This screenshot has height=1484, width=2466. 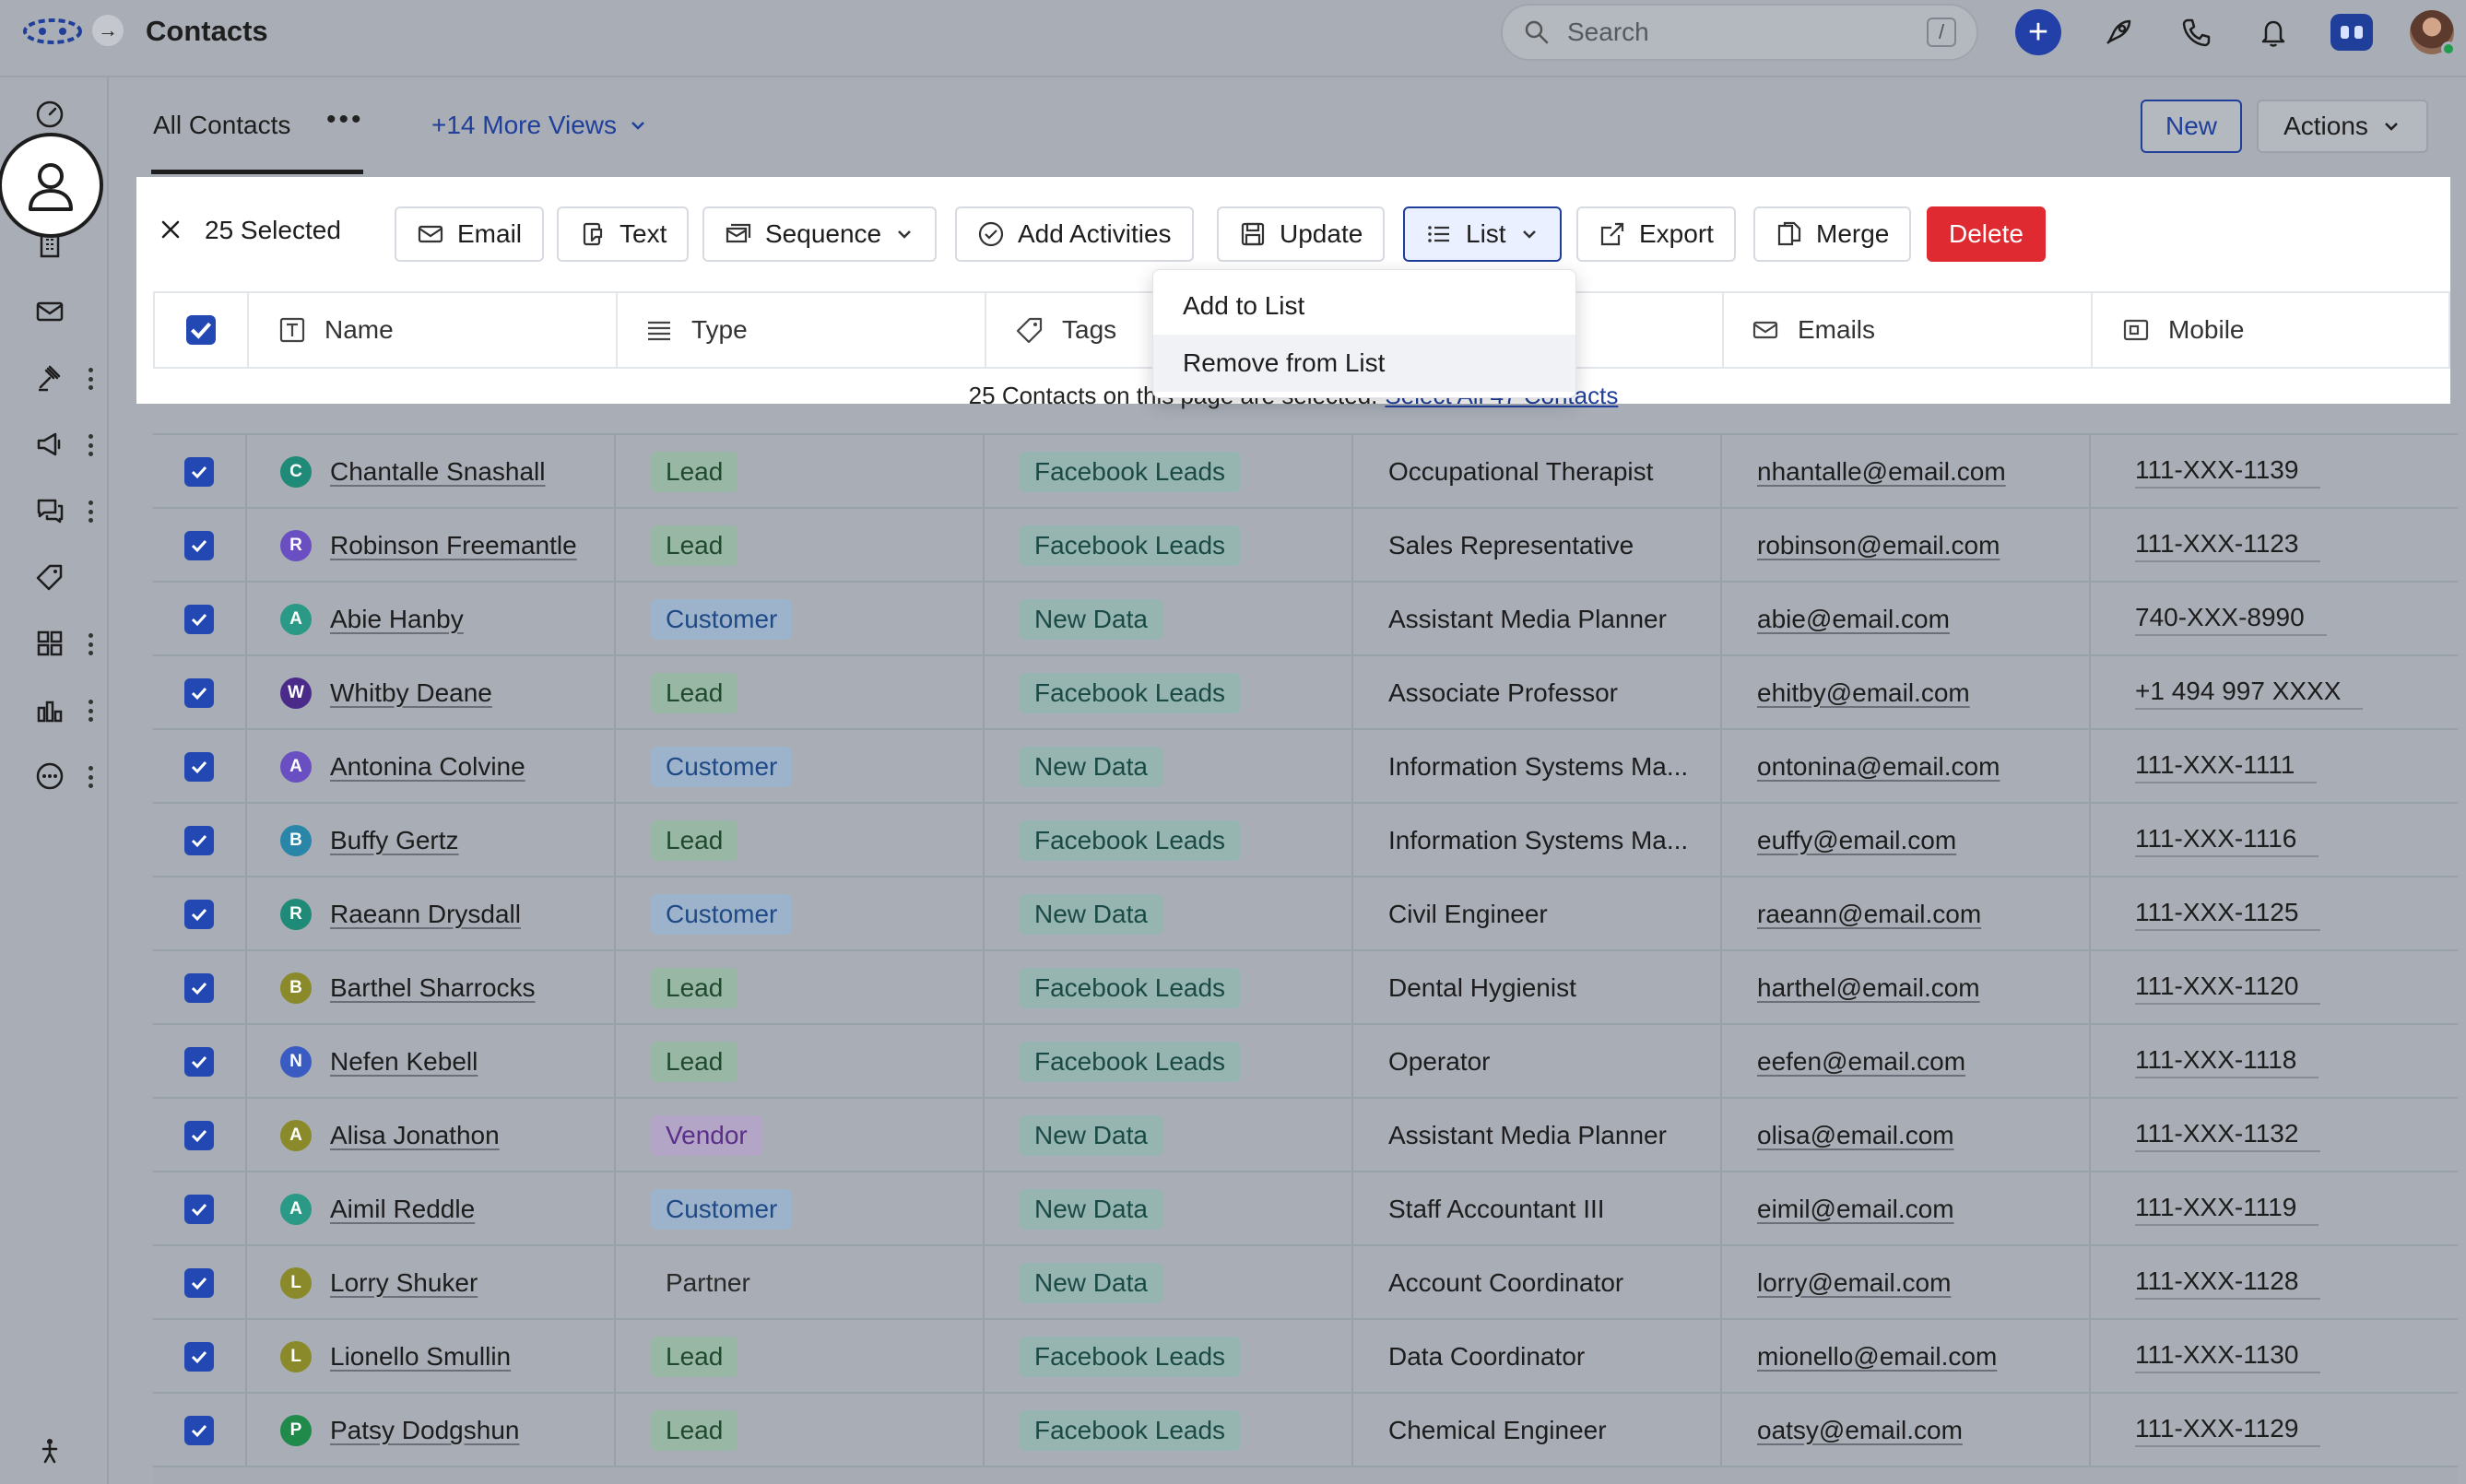 What do you see at coordinates (1301, 234) in the screenshot?
I see `bulk-update-button: Update` at bounding box center [1301, 234].